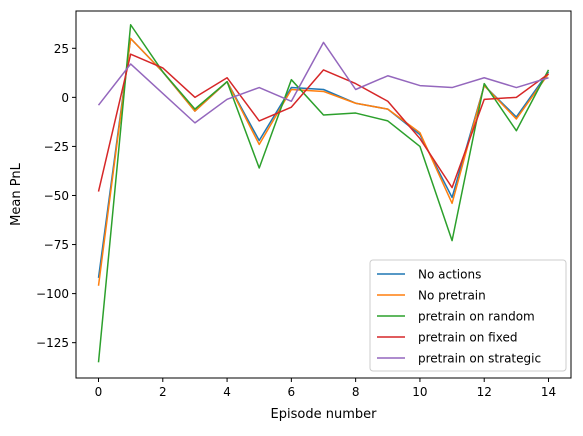 The width and height of the screenshot is (583, 436). Describe the element at coordinates (467, 338) in the screenshot. I see `legend-label-pretrain-on-fixed: pretrain on fixed` at that location.